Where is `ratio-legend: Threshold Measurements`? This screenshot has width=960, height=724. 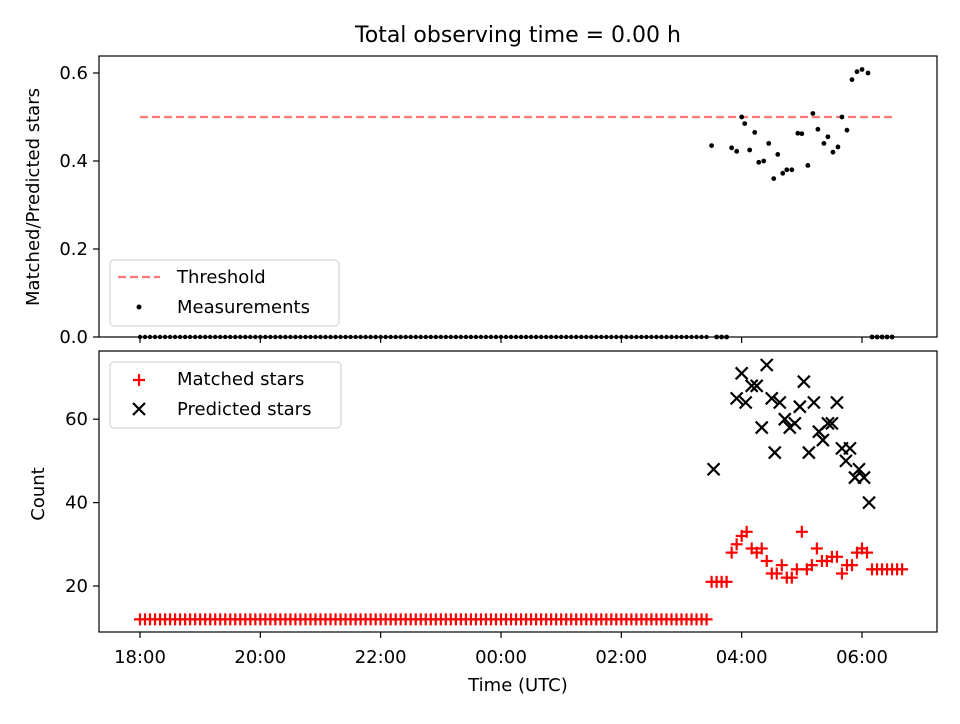
ratio-legend: Threshold Measurements is located at coordinates (224, 293).